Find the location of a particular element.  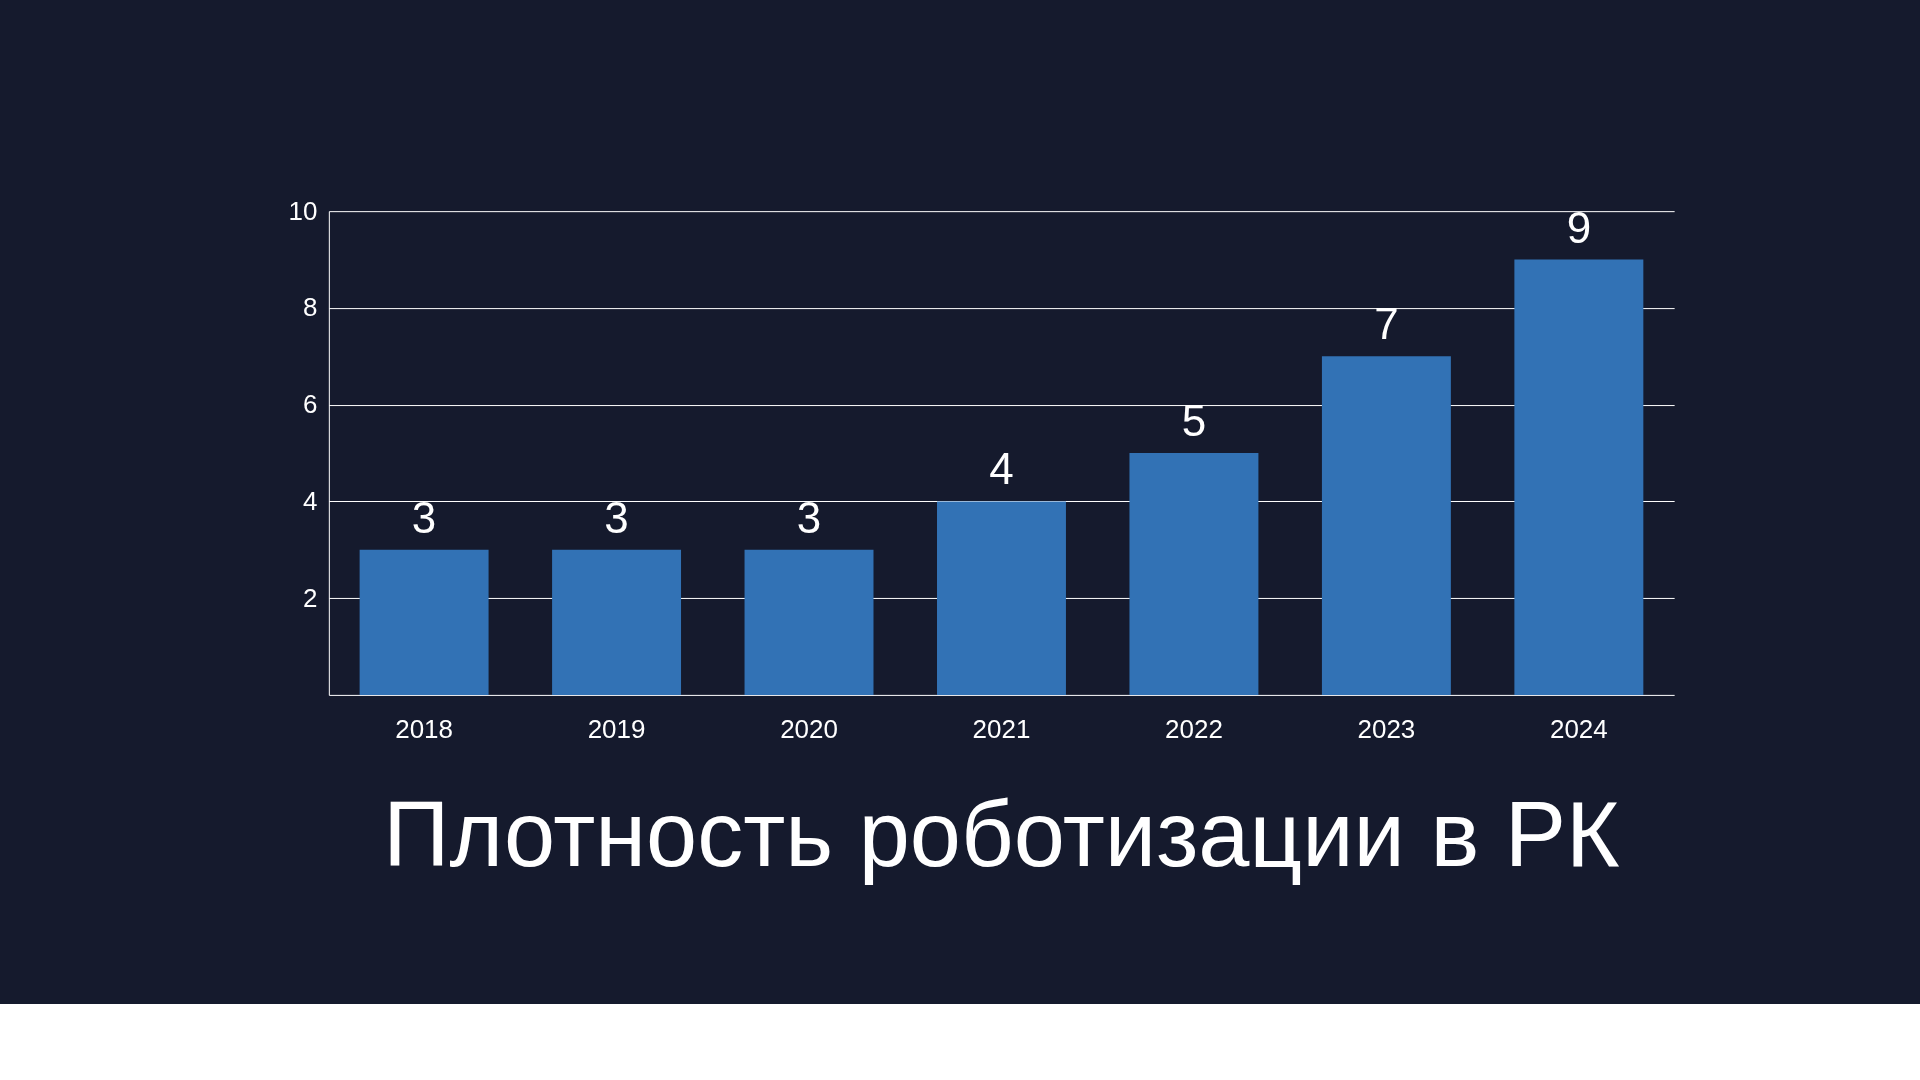

data-label: 7 is located at coordinates (1386, 324).